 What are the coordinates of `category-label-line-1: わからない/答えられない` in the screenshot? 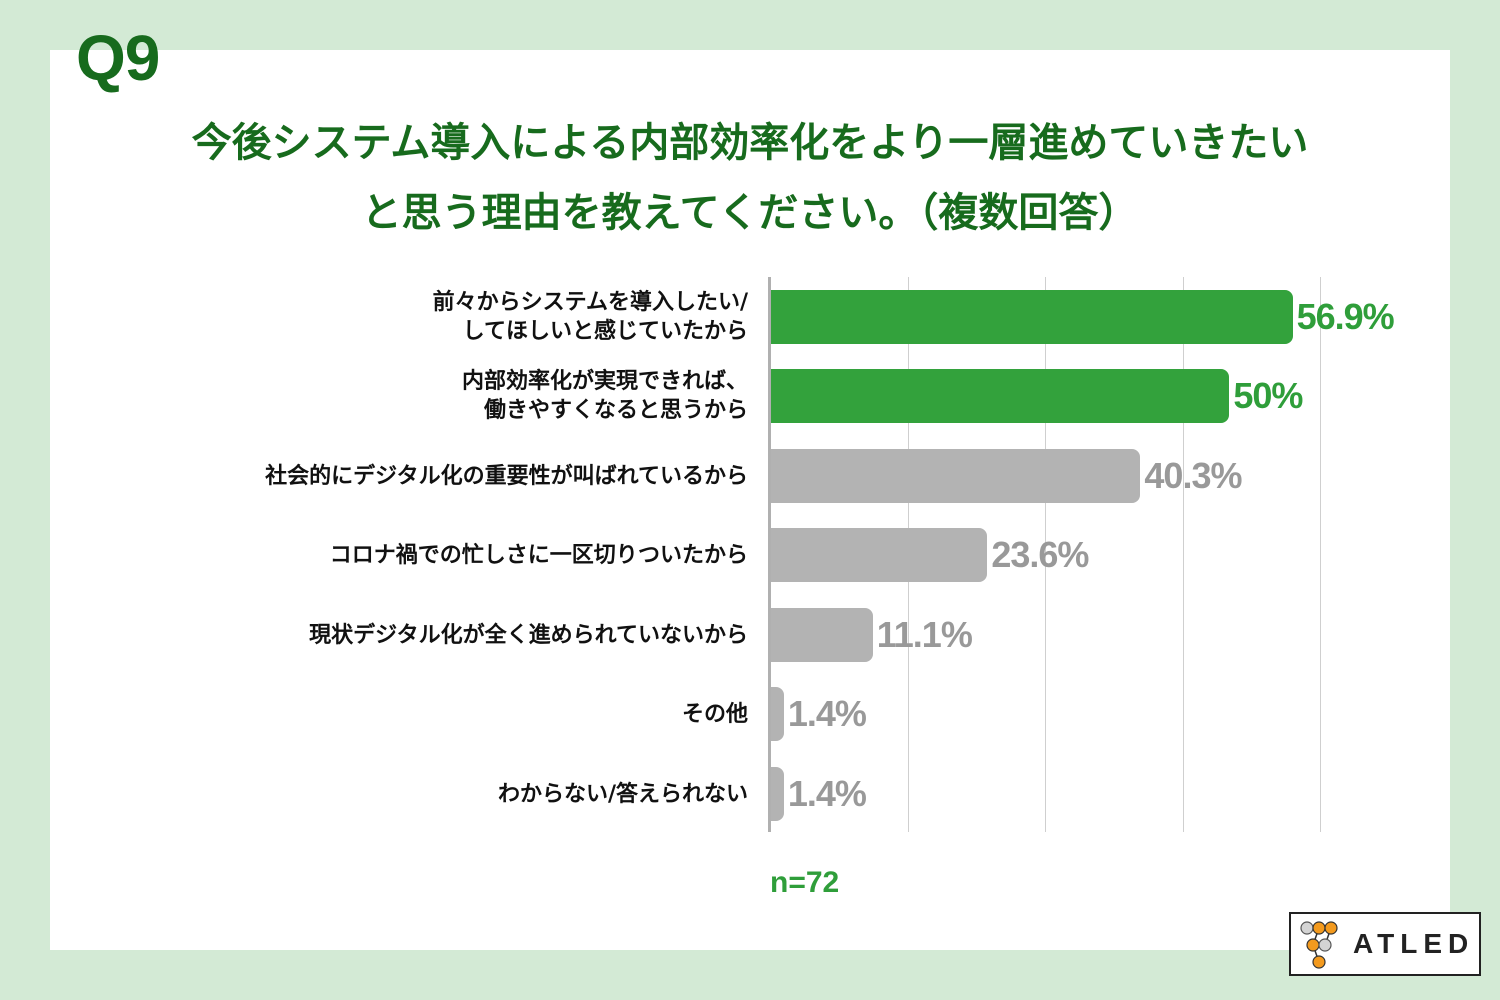 It's located at (622, 794).